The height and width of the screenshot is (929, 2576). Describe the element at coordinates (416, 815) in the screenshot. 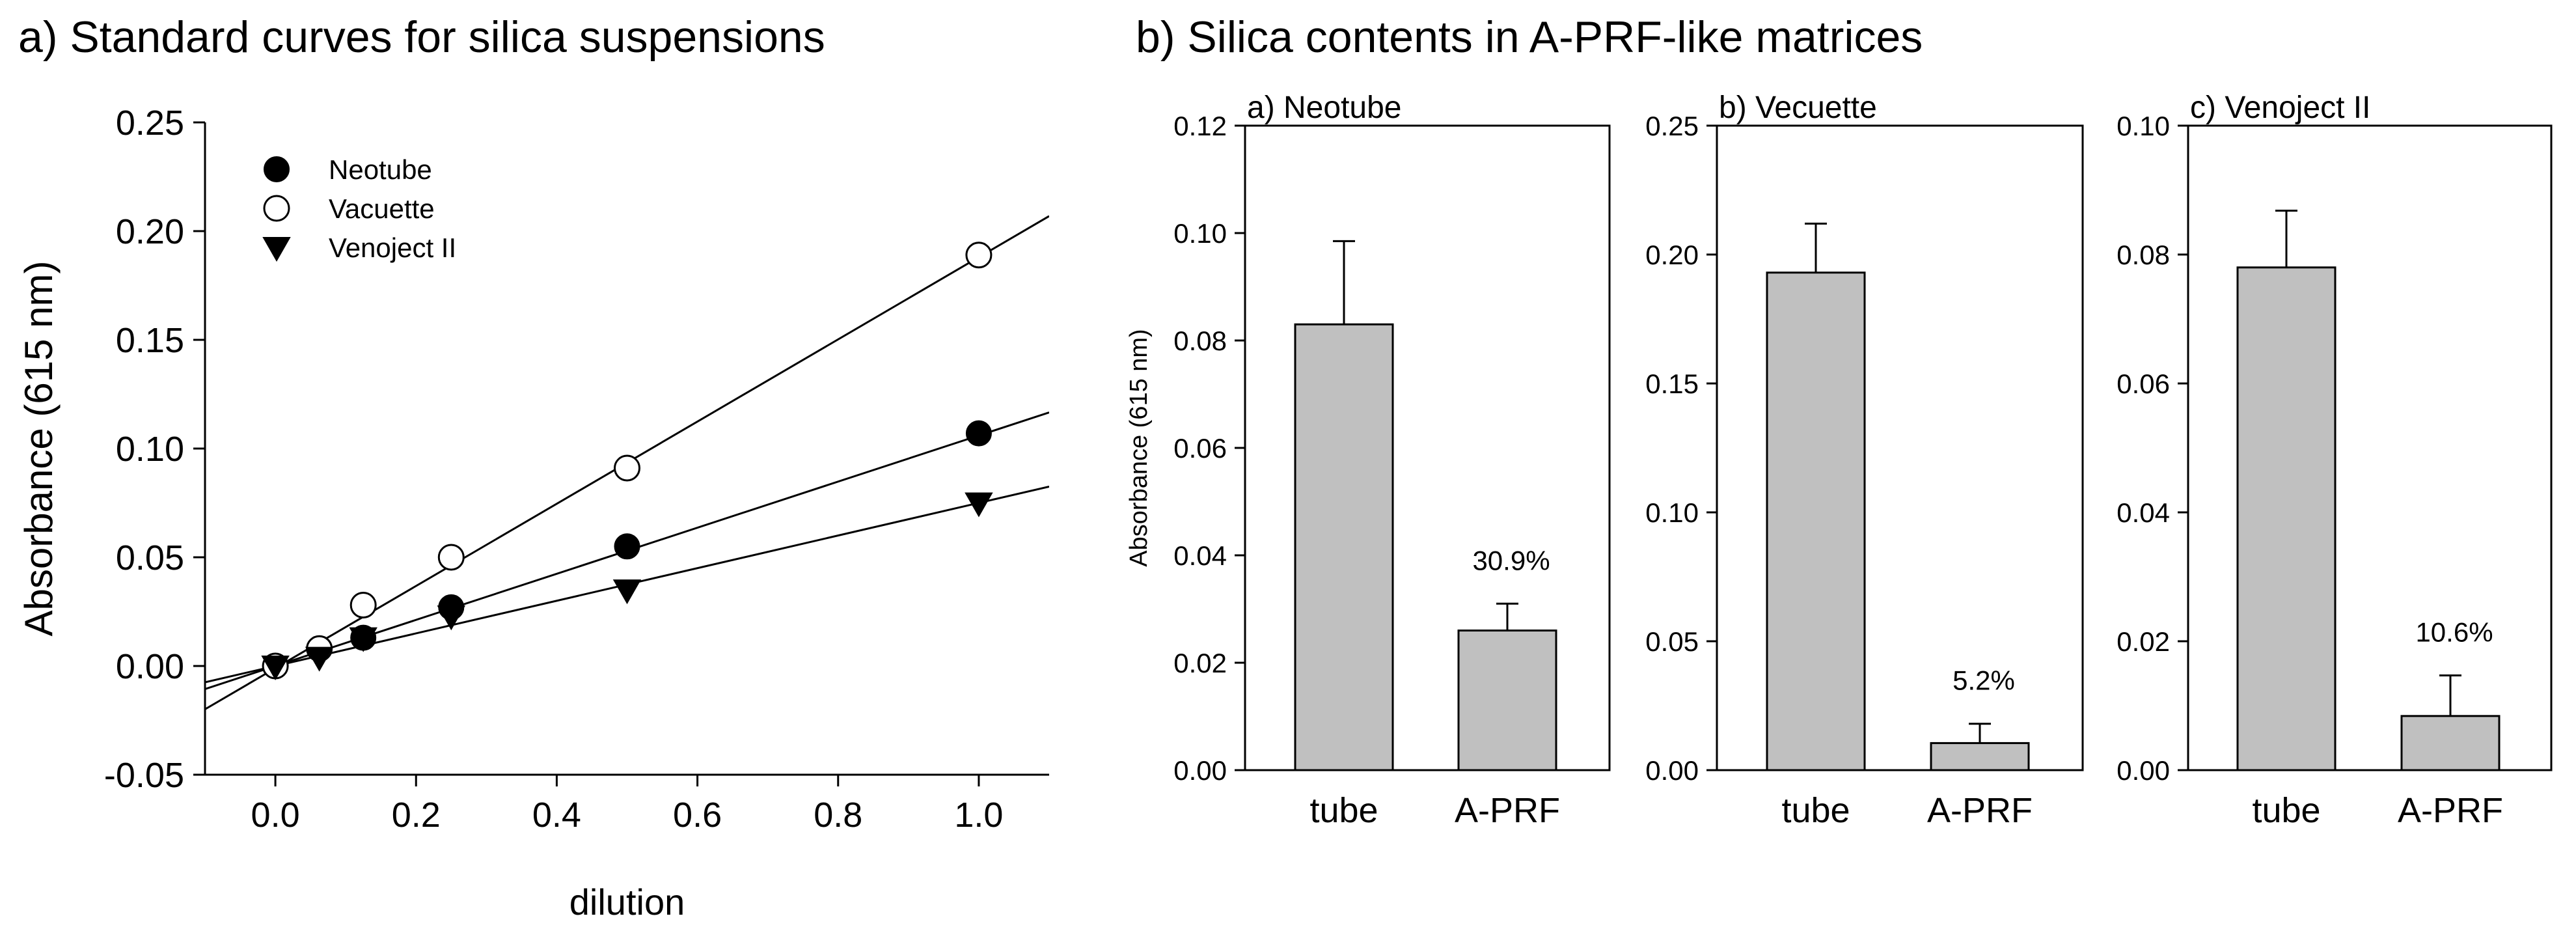

I see `x-tick-label: 0.2` at that location.